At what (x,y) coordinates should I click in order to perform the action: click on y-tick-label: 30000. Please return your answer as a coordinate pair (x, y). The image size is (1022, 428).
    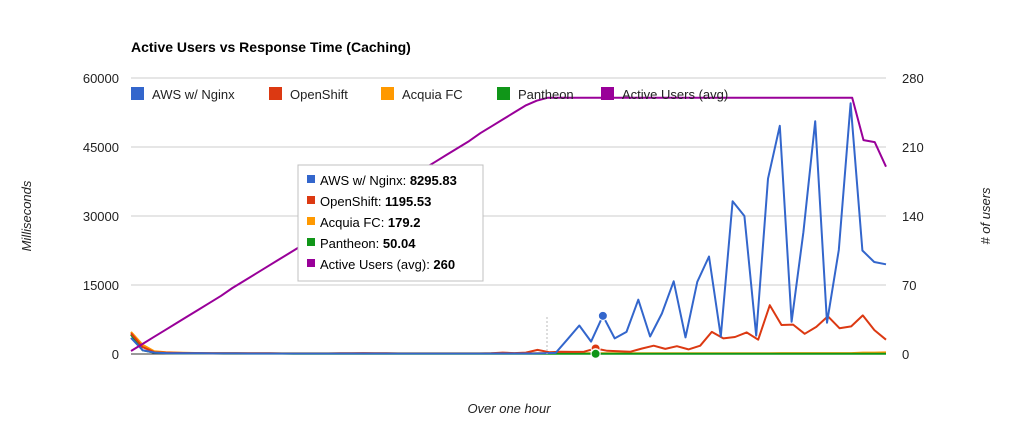
    Looking at the image, I should click on (101, 216).